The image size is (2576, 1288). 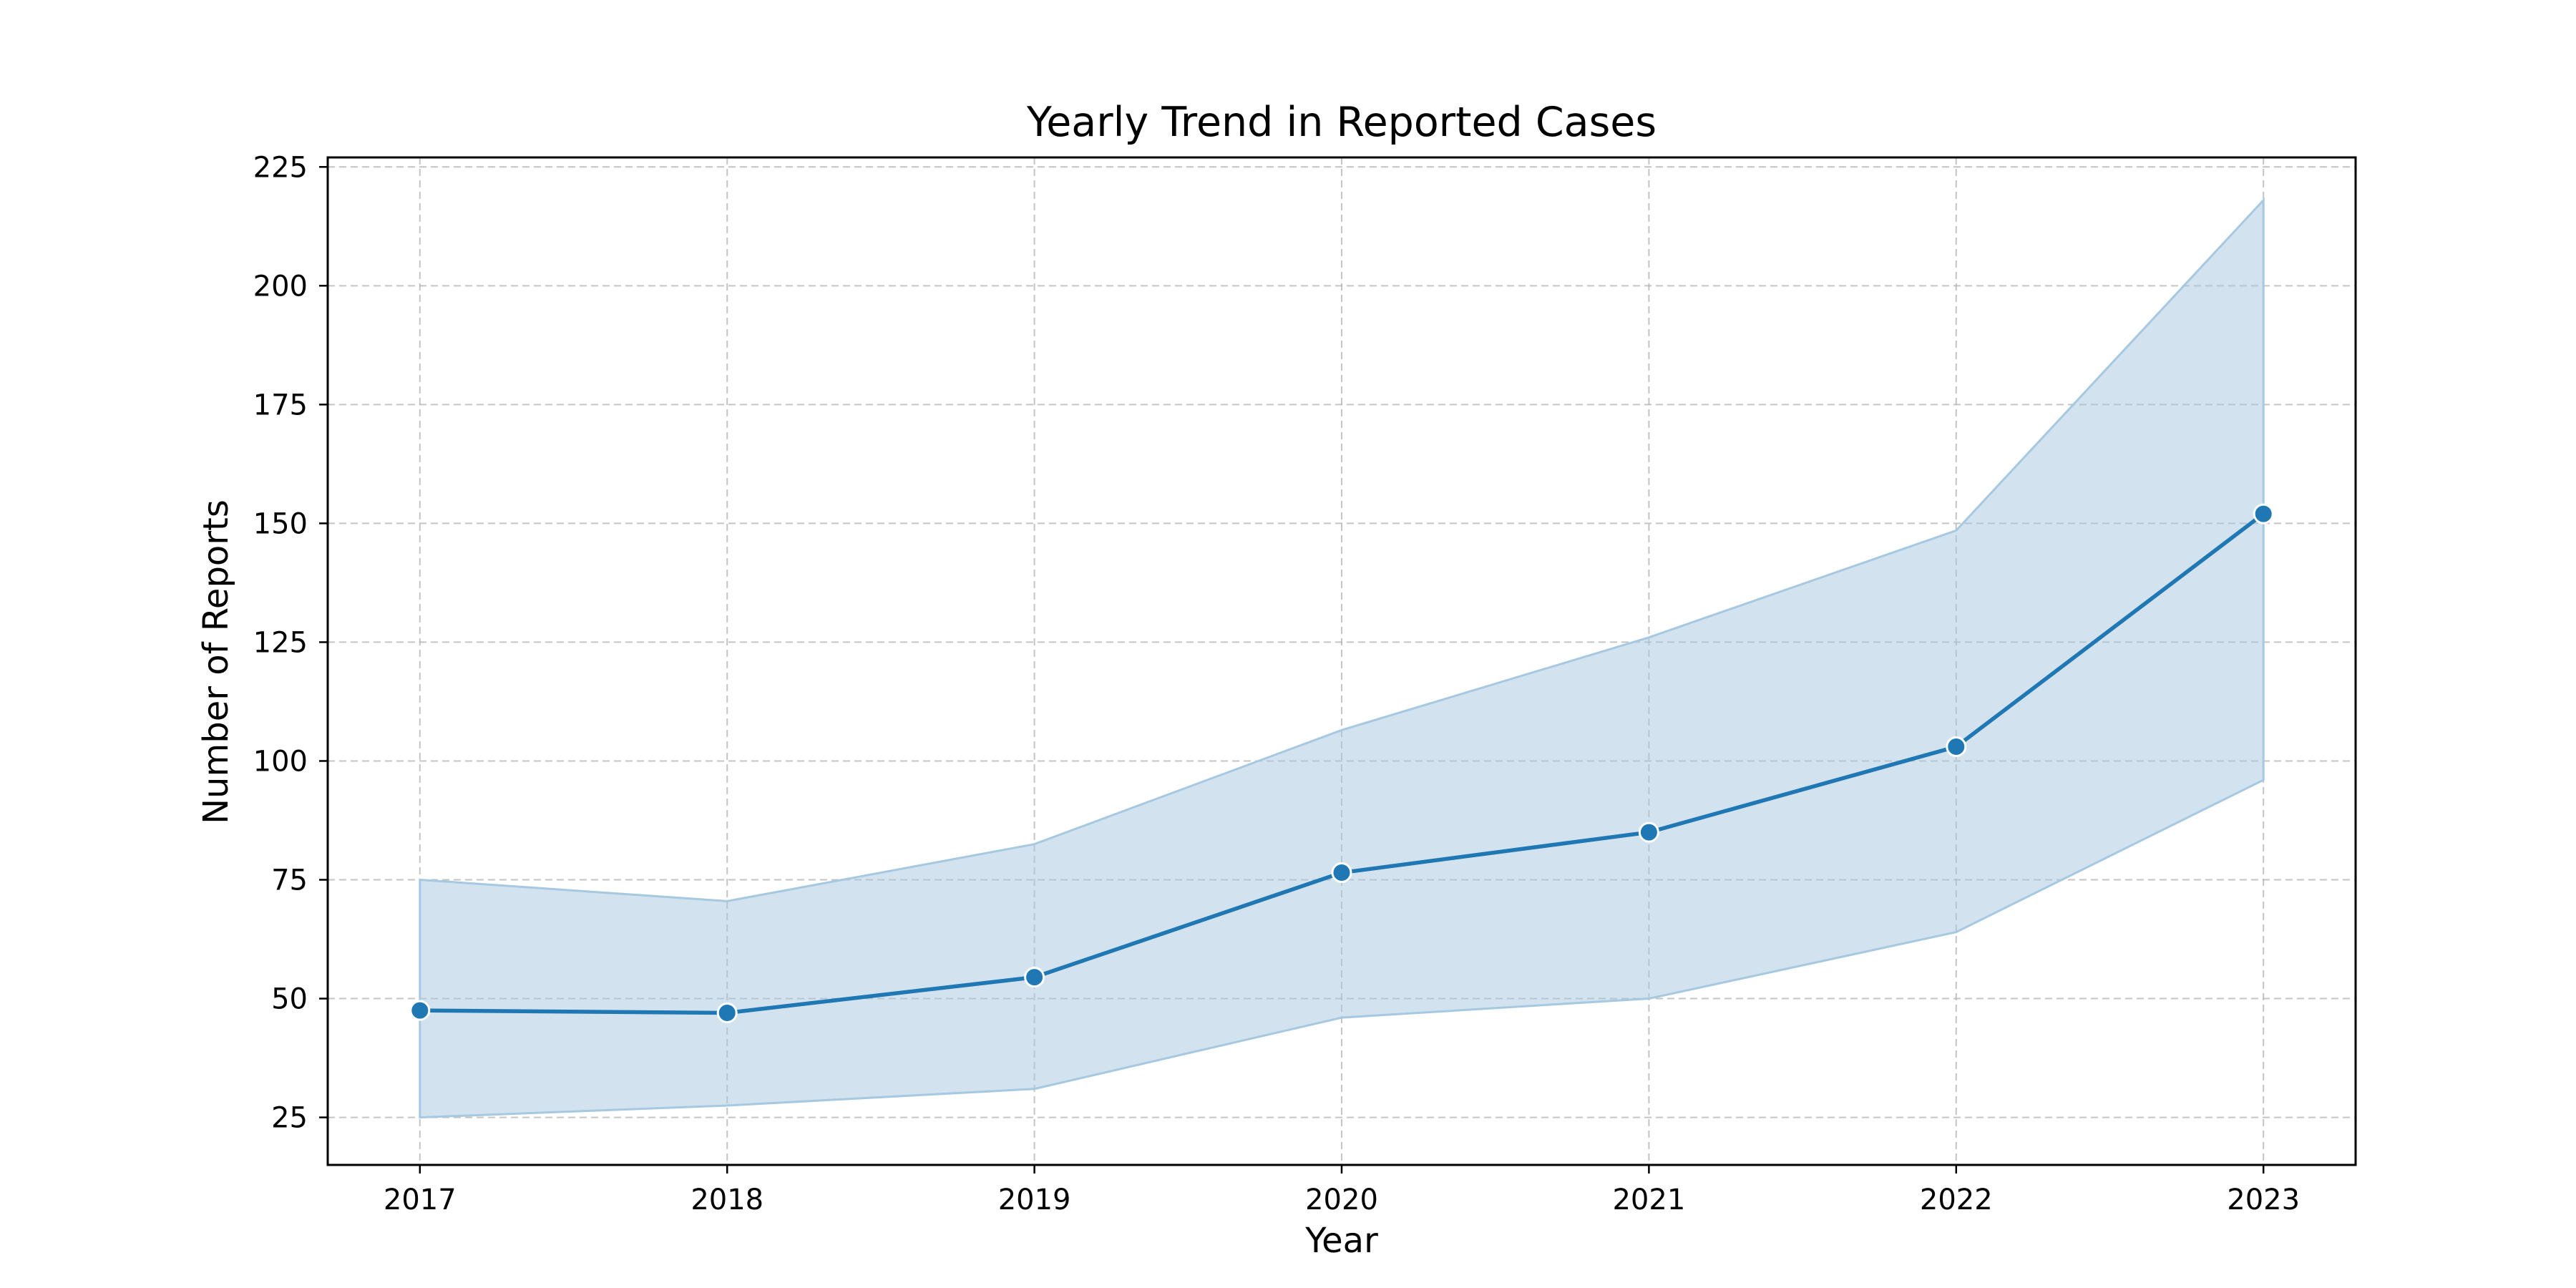 I want to click on y-tick-label-225: 225, so click(x=280, y=167).